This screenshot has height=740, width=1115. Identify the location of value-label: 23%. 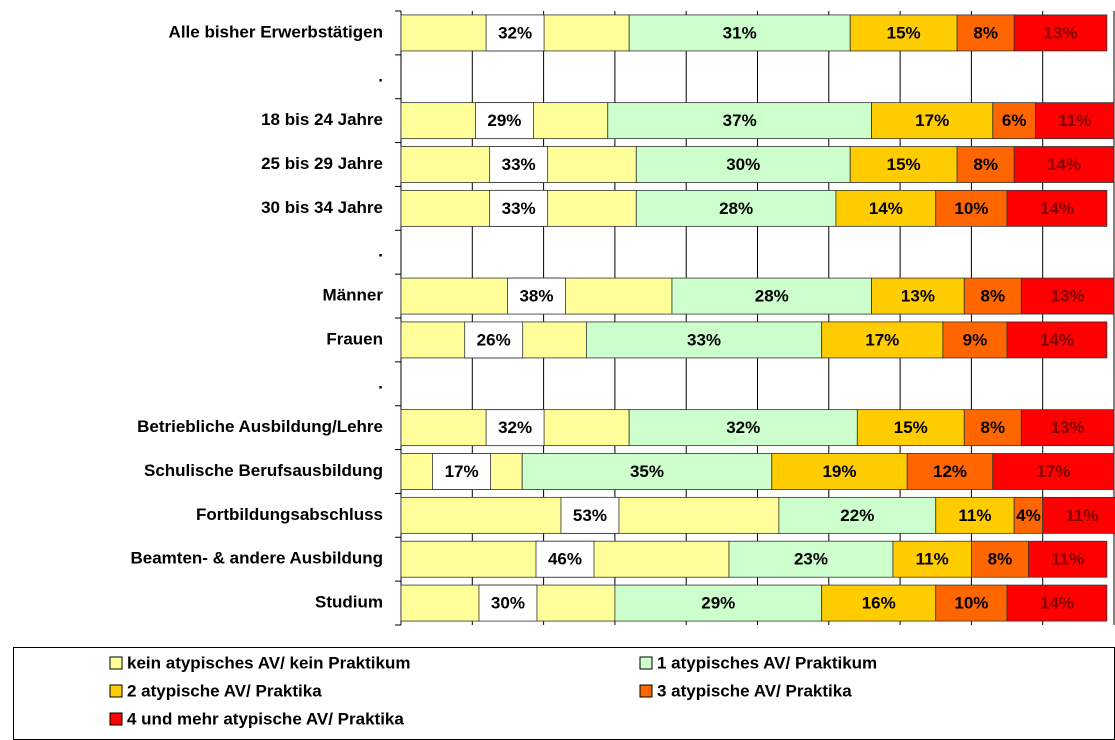
(811, 559).